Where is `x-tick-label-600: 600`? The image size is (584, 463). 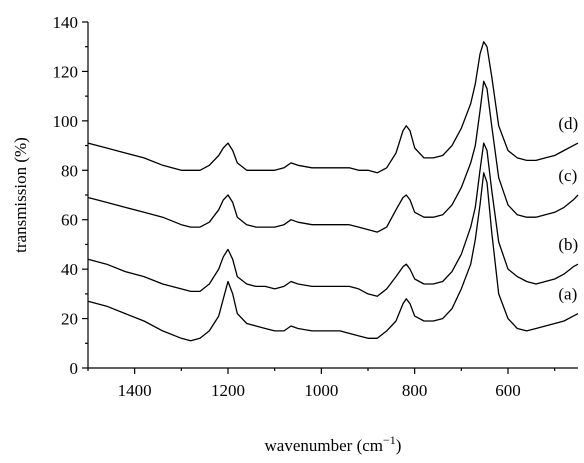 x-tick-label-600: 600 is located at coordinates (508, 390).